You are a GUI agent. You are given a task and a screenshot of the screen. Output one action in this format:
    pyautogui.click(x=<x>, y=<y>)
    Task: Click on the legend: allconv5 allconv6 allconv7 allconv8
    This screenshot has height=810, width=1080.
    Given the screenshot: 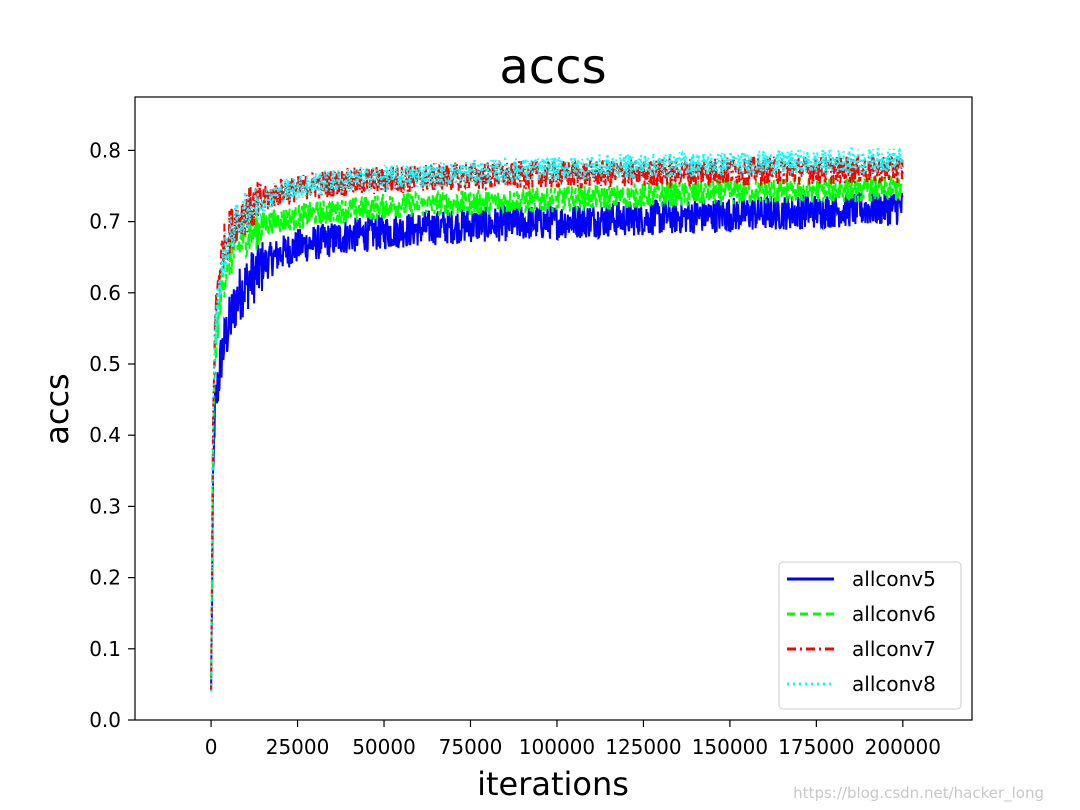 What is the action you would take?
    pyautogui.click(x=870, y=635)
    